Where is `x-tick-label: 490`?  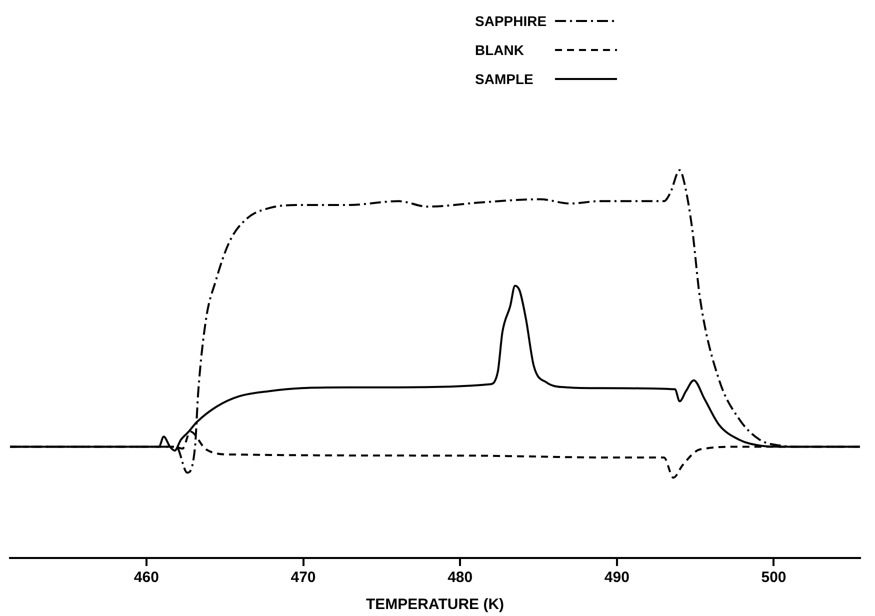
x-tick-label: 490 is located at coordinates (617, 577).